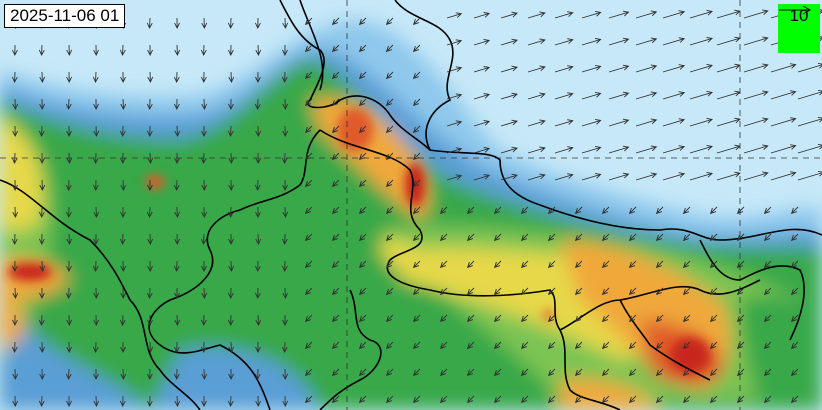  Describe the element at coordinates (795, 10) in the screenshot. I see `arrow-right-icon` at that location.